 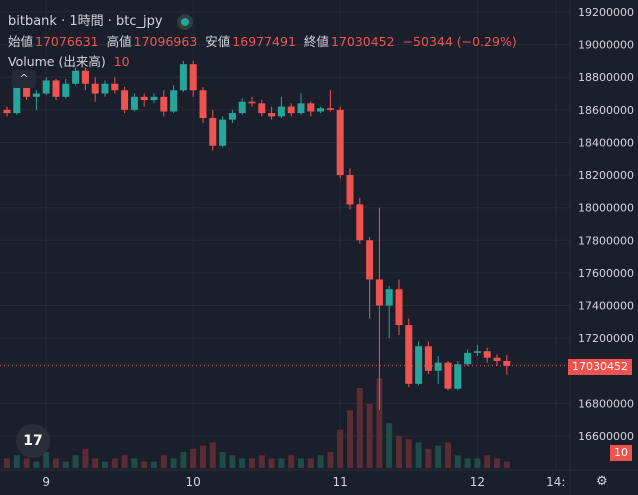 What do you see at coordinates (606, 338) in the screenshot?
I see `y-tick-label: 17200000` at bounding box center [606, 338].